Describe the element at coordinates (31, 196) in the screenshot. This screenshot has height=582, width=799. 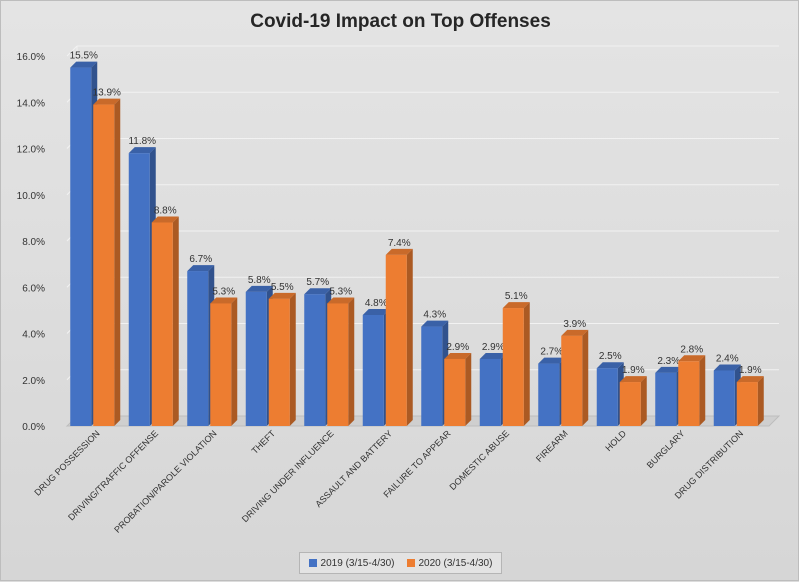
I see `y-tick-label: 10.0%` at that location.